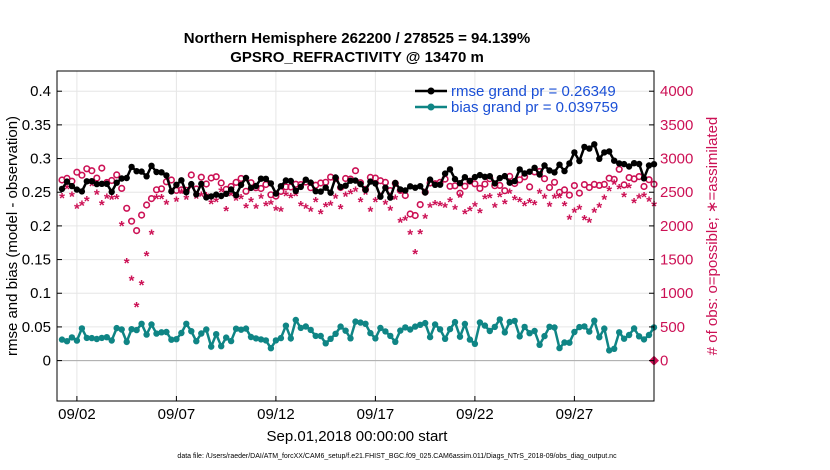 This screenshot has width=830, height=470. What do you see at coordinates (236, 201) in the screenshot?
I see `obs-assimilated-point-35: *` at bounding box center [236, 201].